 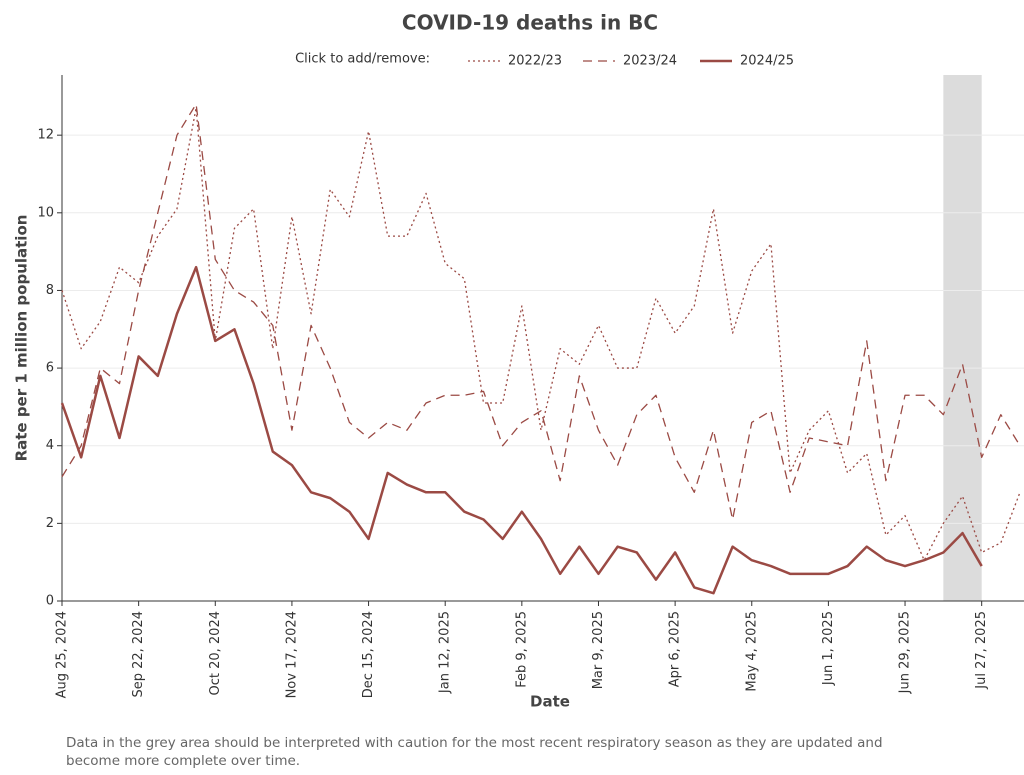 I want to click on y-axis-title: Rate per 1 million population, so click(x=22, y=338).